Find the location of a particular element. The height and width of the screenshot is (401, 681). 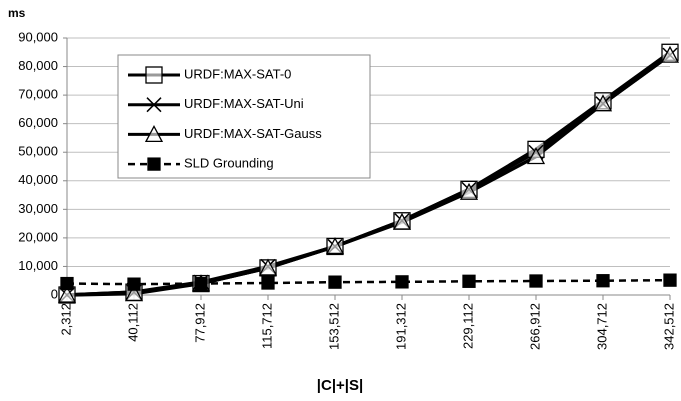

y-tick-label: 20,000 is located at coordinates (38, 236).